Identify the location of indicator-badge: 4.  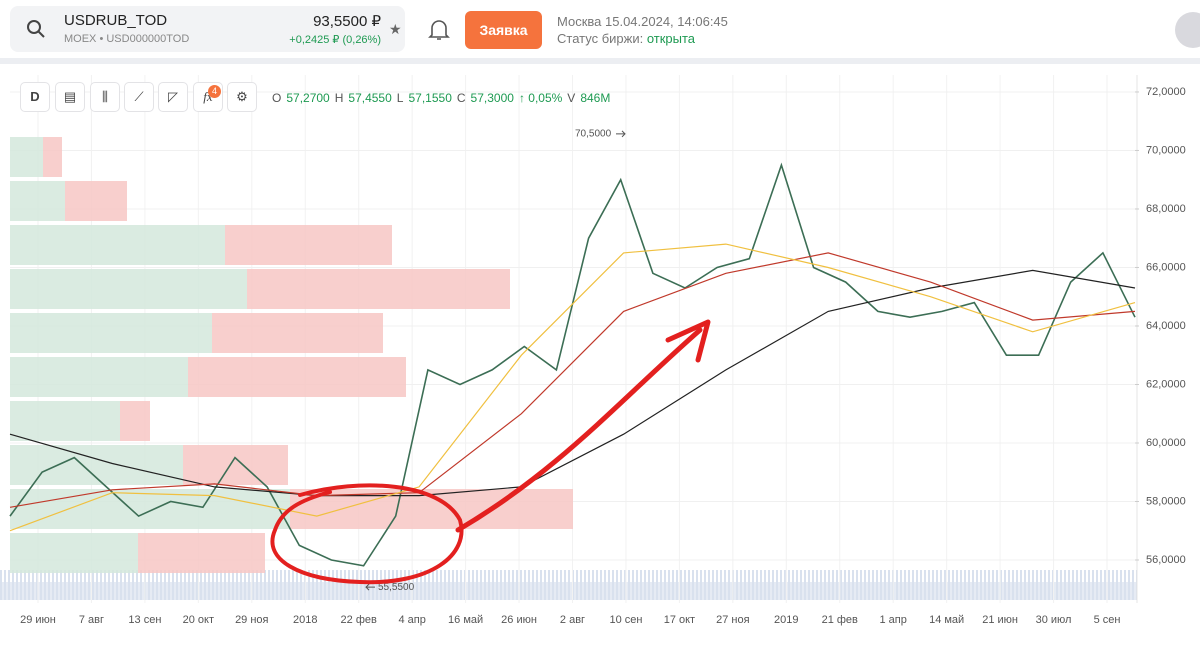
(214, 91).